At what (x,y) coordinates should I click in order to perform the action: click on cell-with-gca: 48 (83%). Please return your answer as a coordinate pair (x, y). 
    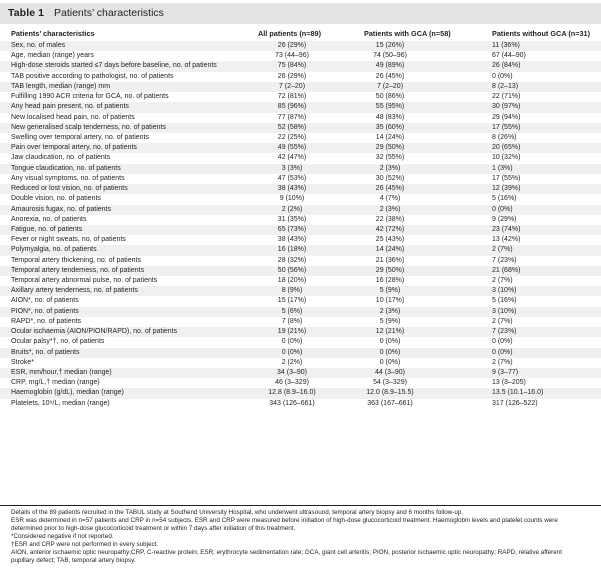
    Looking at the image, I should click on (390, 117).